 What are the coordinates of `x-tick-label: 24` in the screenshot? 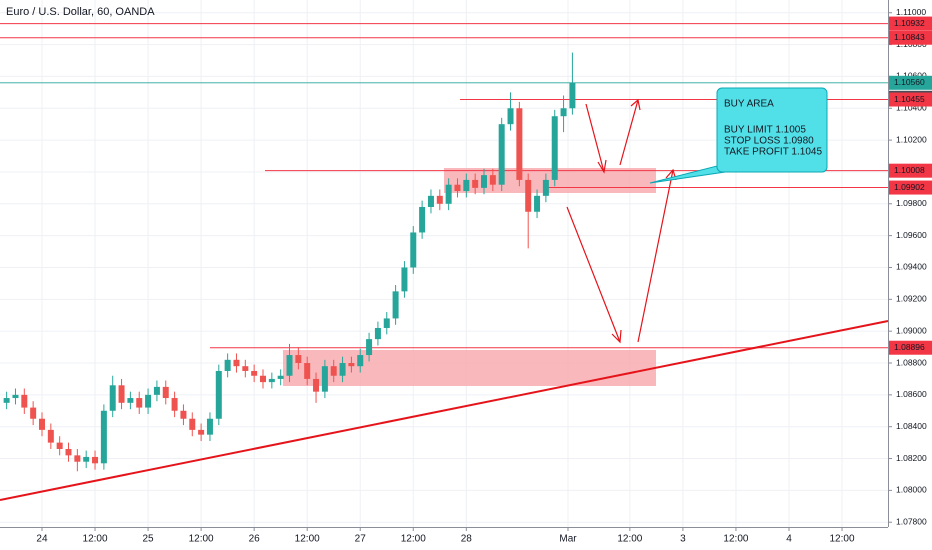 It's located at (42, 539).